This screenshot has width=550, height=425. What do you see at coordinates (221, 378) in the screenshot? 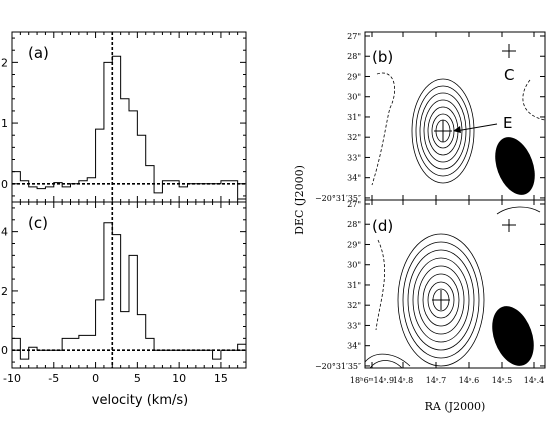
I see `x-tick-label: 15` at bounding box center [221, 378].